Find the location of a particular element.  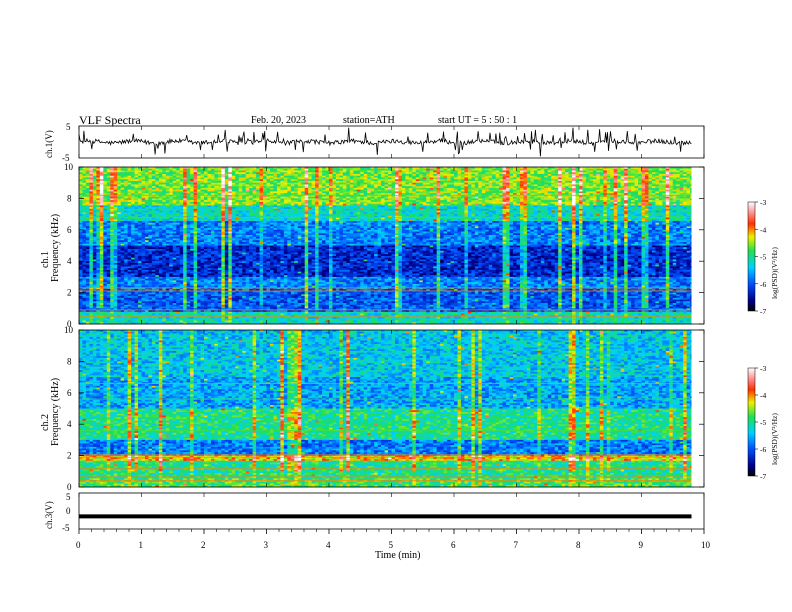

ch1-waveform-panel: 5 -5 ch.1(V) is located at coordinates (374, 142).